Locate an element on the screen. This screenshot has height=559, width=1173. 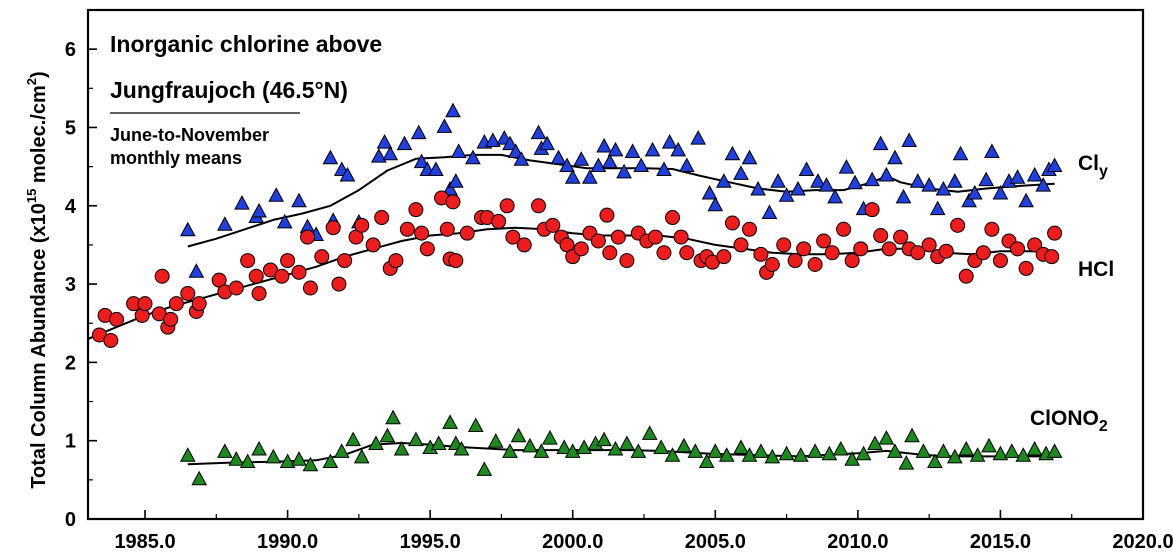
x-tick-label: 2015.0 is located at coordinates (1000, 542).